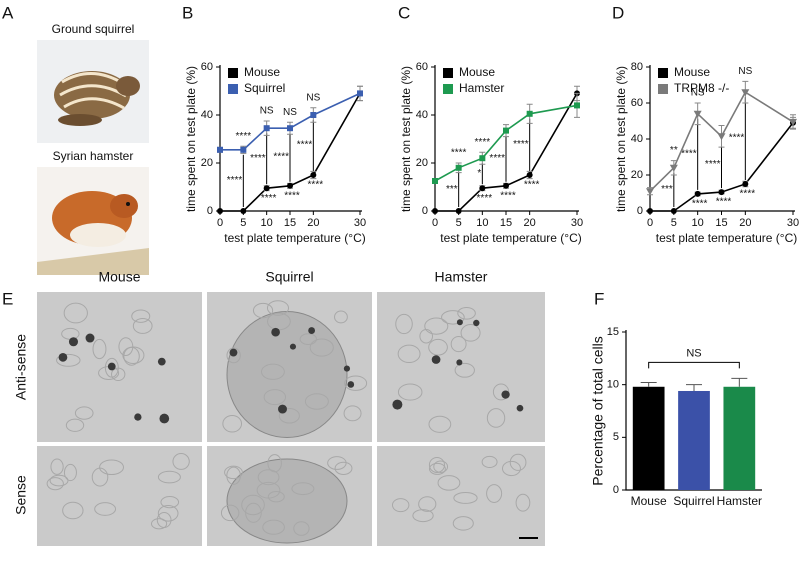 The height and width of the screenshot is (573, 800). I want to click on x-tick-label: 30, so click(360, 223).